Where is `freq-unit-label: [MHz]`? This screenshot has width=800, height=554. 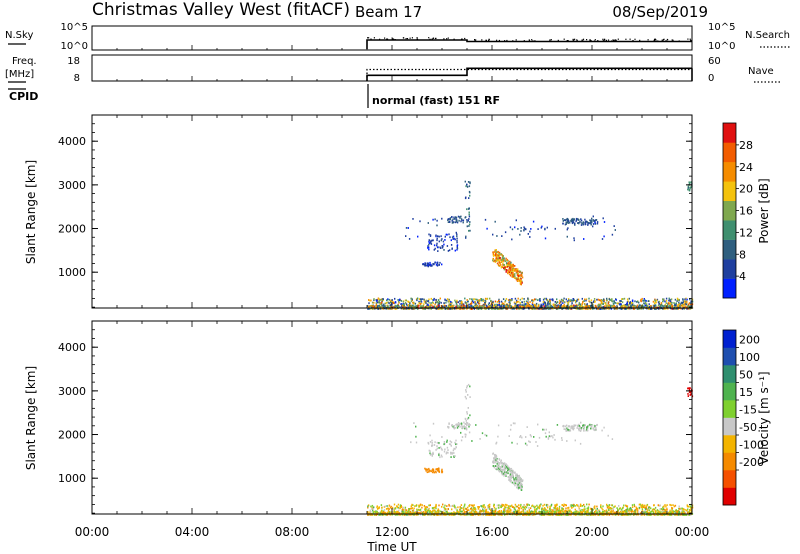
freq-unit-label: [MHz] is located at coordinates (19, 74).